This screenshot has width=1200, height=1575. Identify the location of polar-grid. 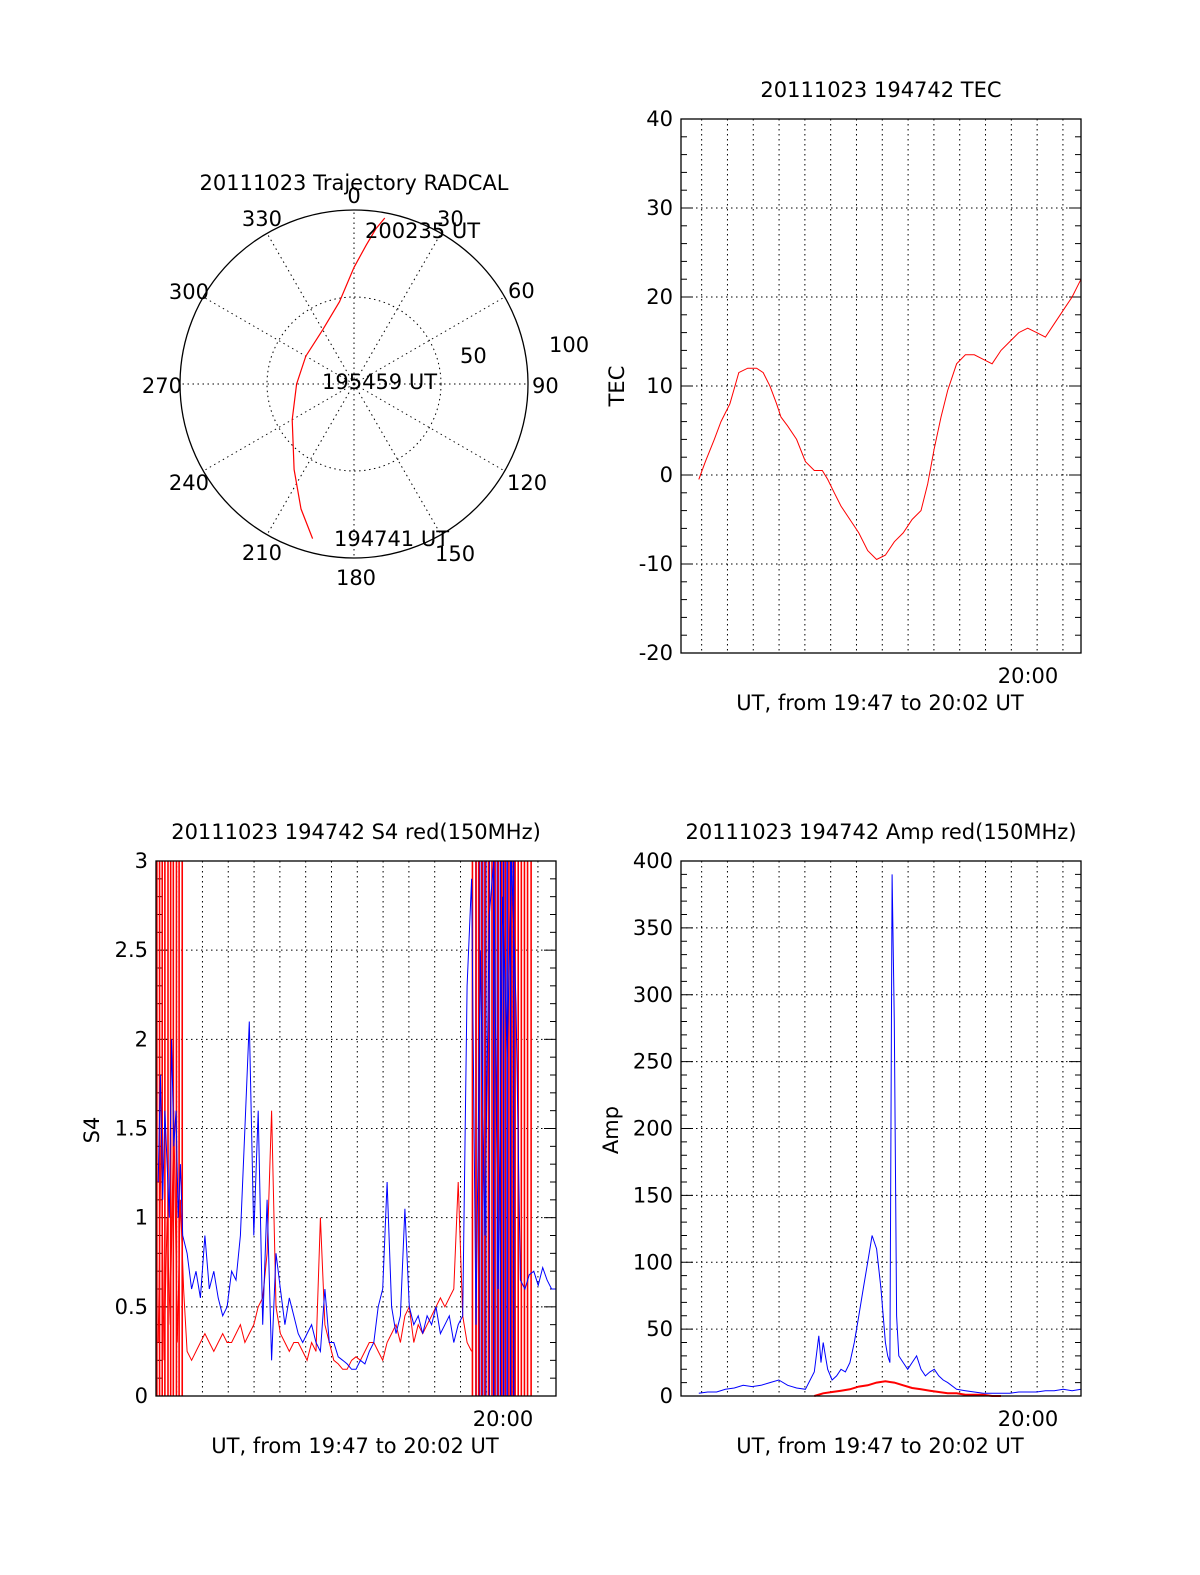
(354, 384).